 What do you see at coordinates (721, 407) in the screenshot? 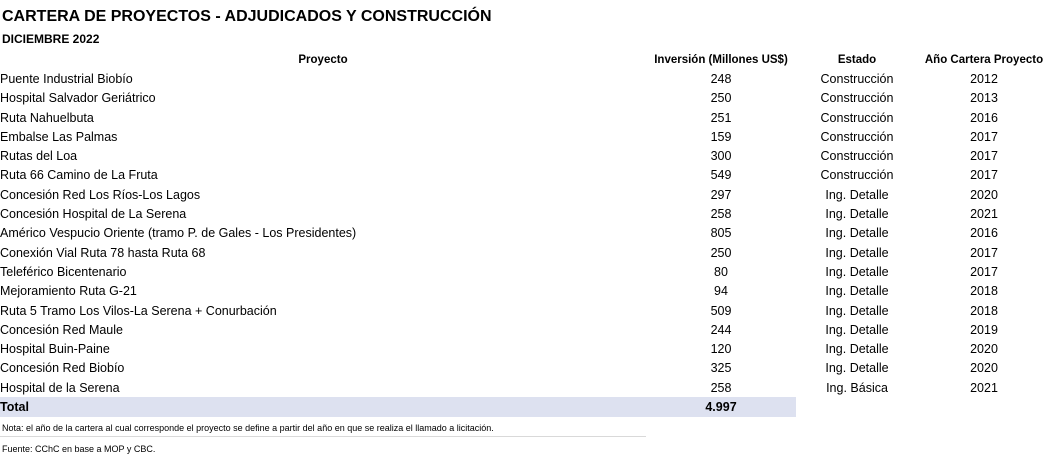
I see `total-investment: 4.997` at bounding box center [721, 407].